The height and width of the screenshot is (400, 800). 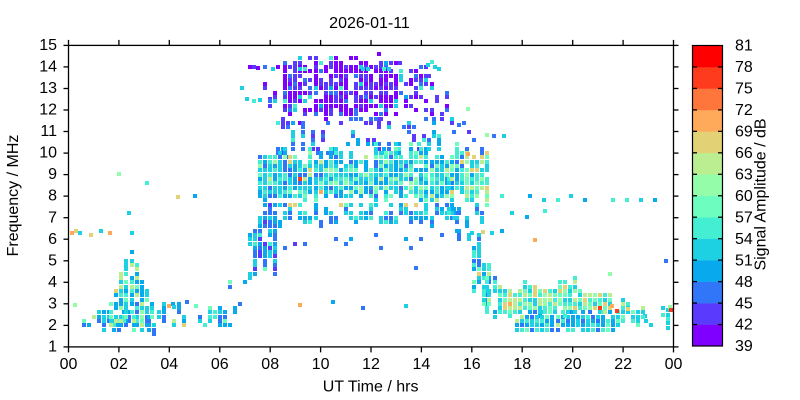 What do you see at coordinates (744, 346) in the screenshot?
I see `svg-text: 39` at bounding box center [744, 346].